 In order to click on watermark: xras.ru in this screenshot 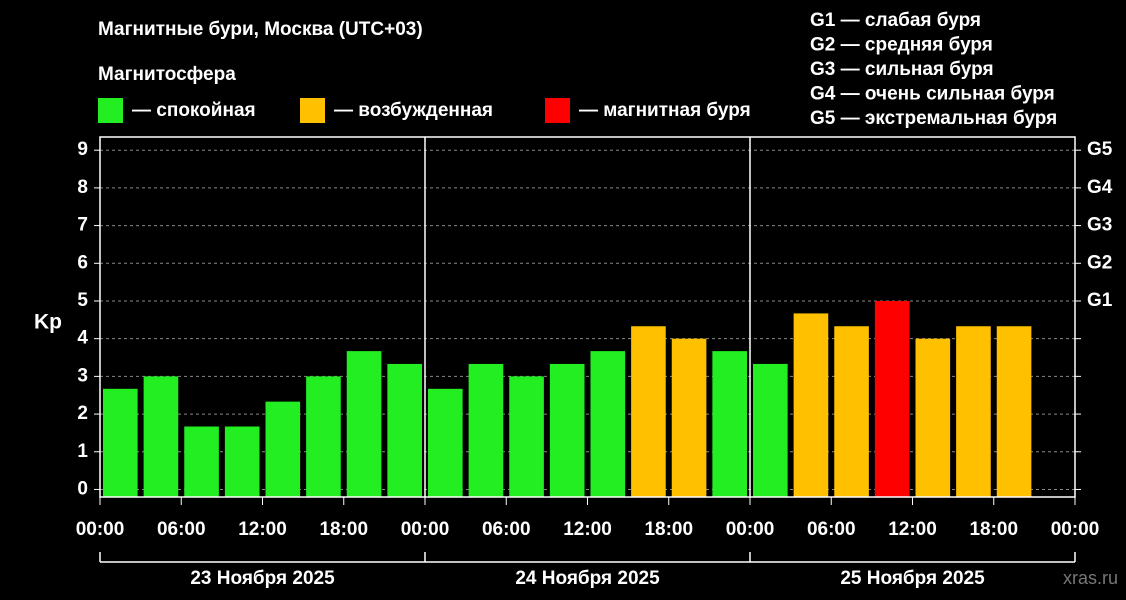, I will do `click(1090, 578)`.